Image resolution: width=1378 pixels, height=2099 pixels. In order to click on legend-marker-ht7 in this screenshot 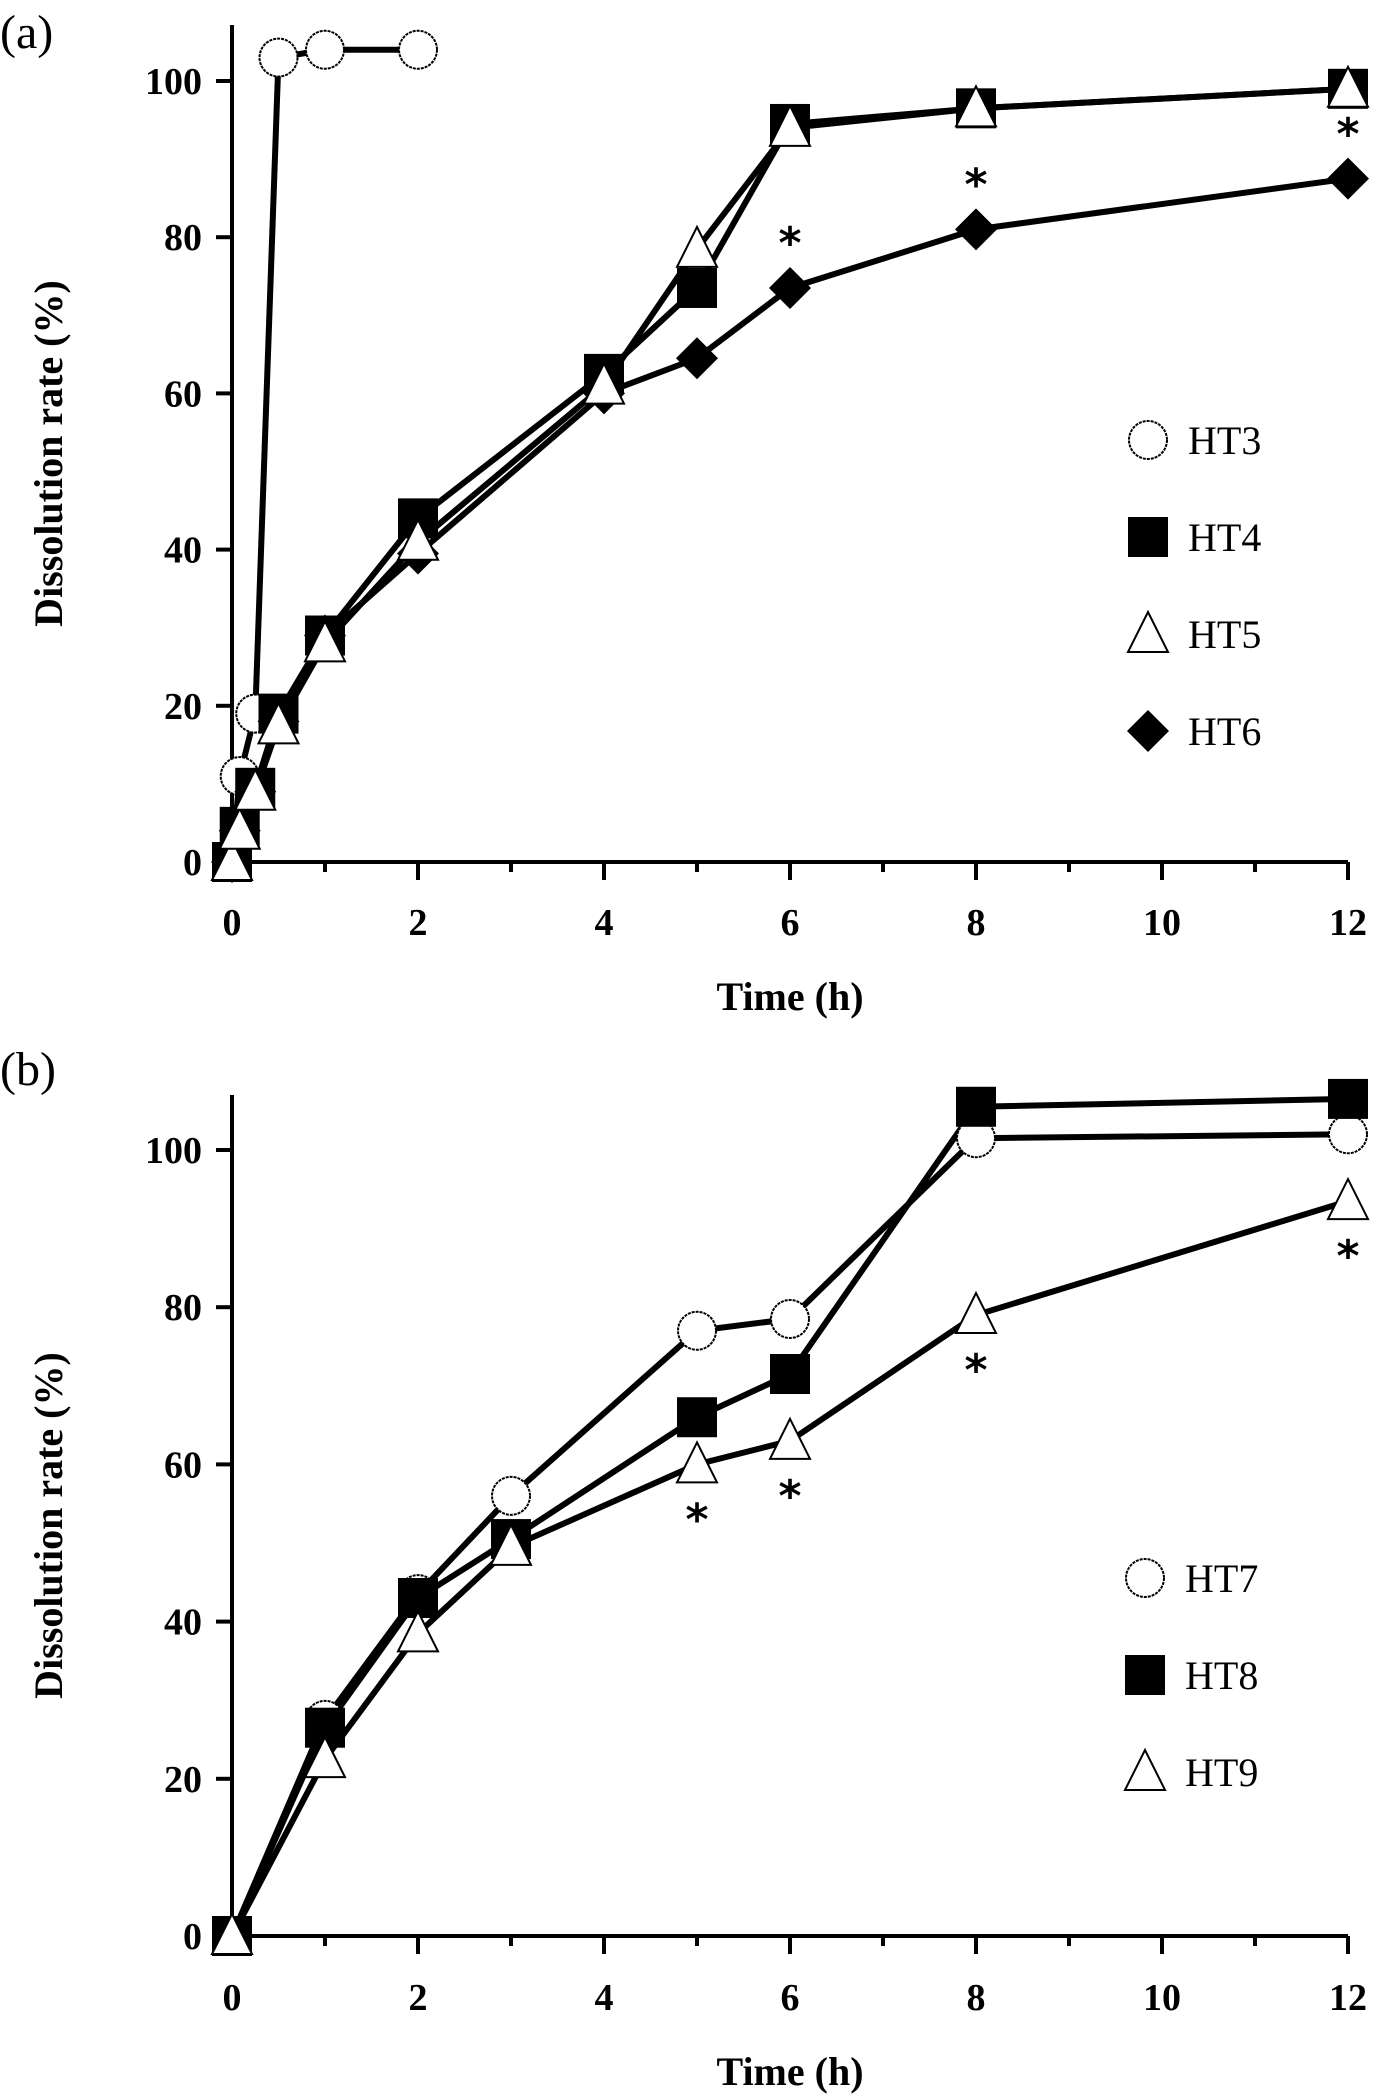, I will do `click(1145, 1578)`.